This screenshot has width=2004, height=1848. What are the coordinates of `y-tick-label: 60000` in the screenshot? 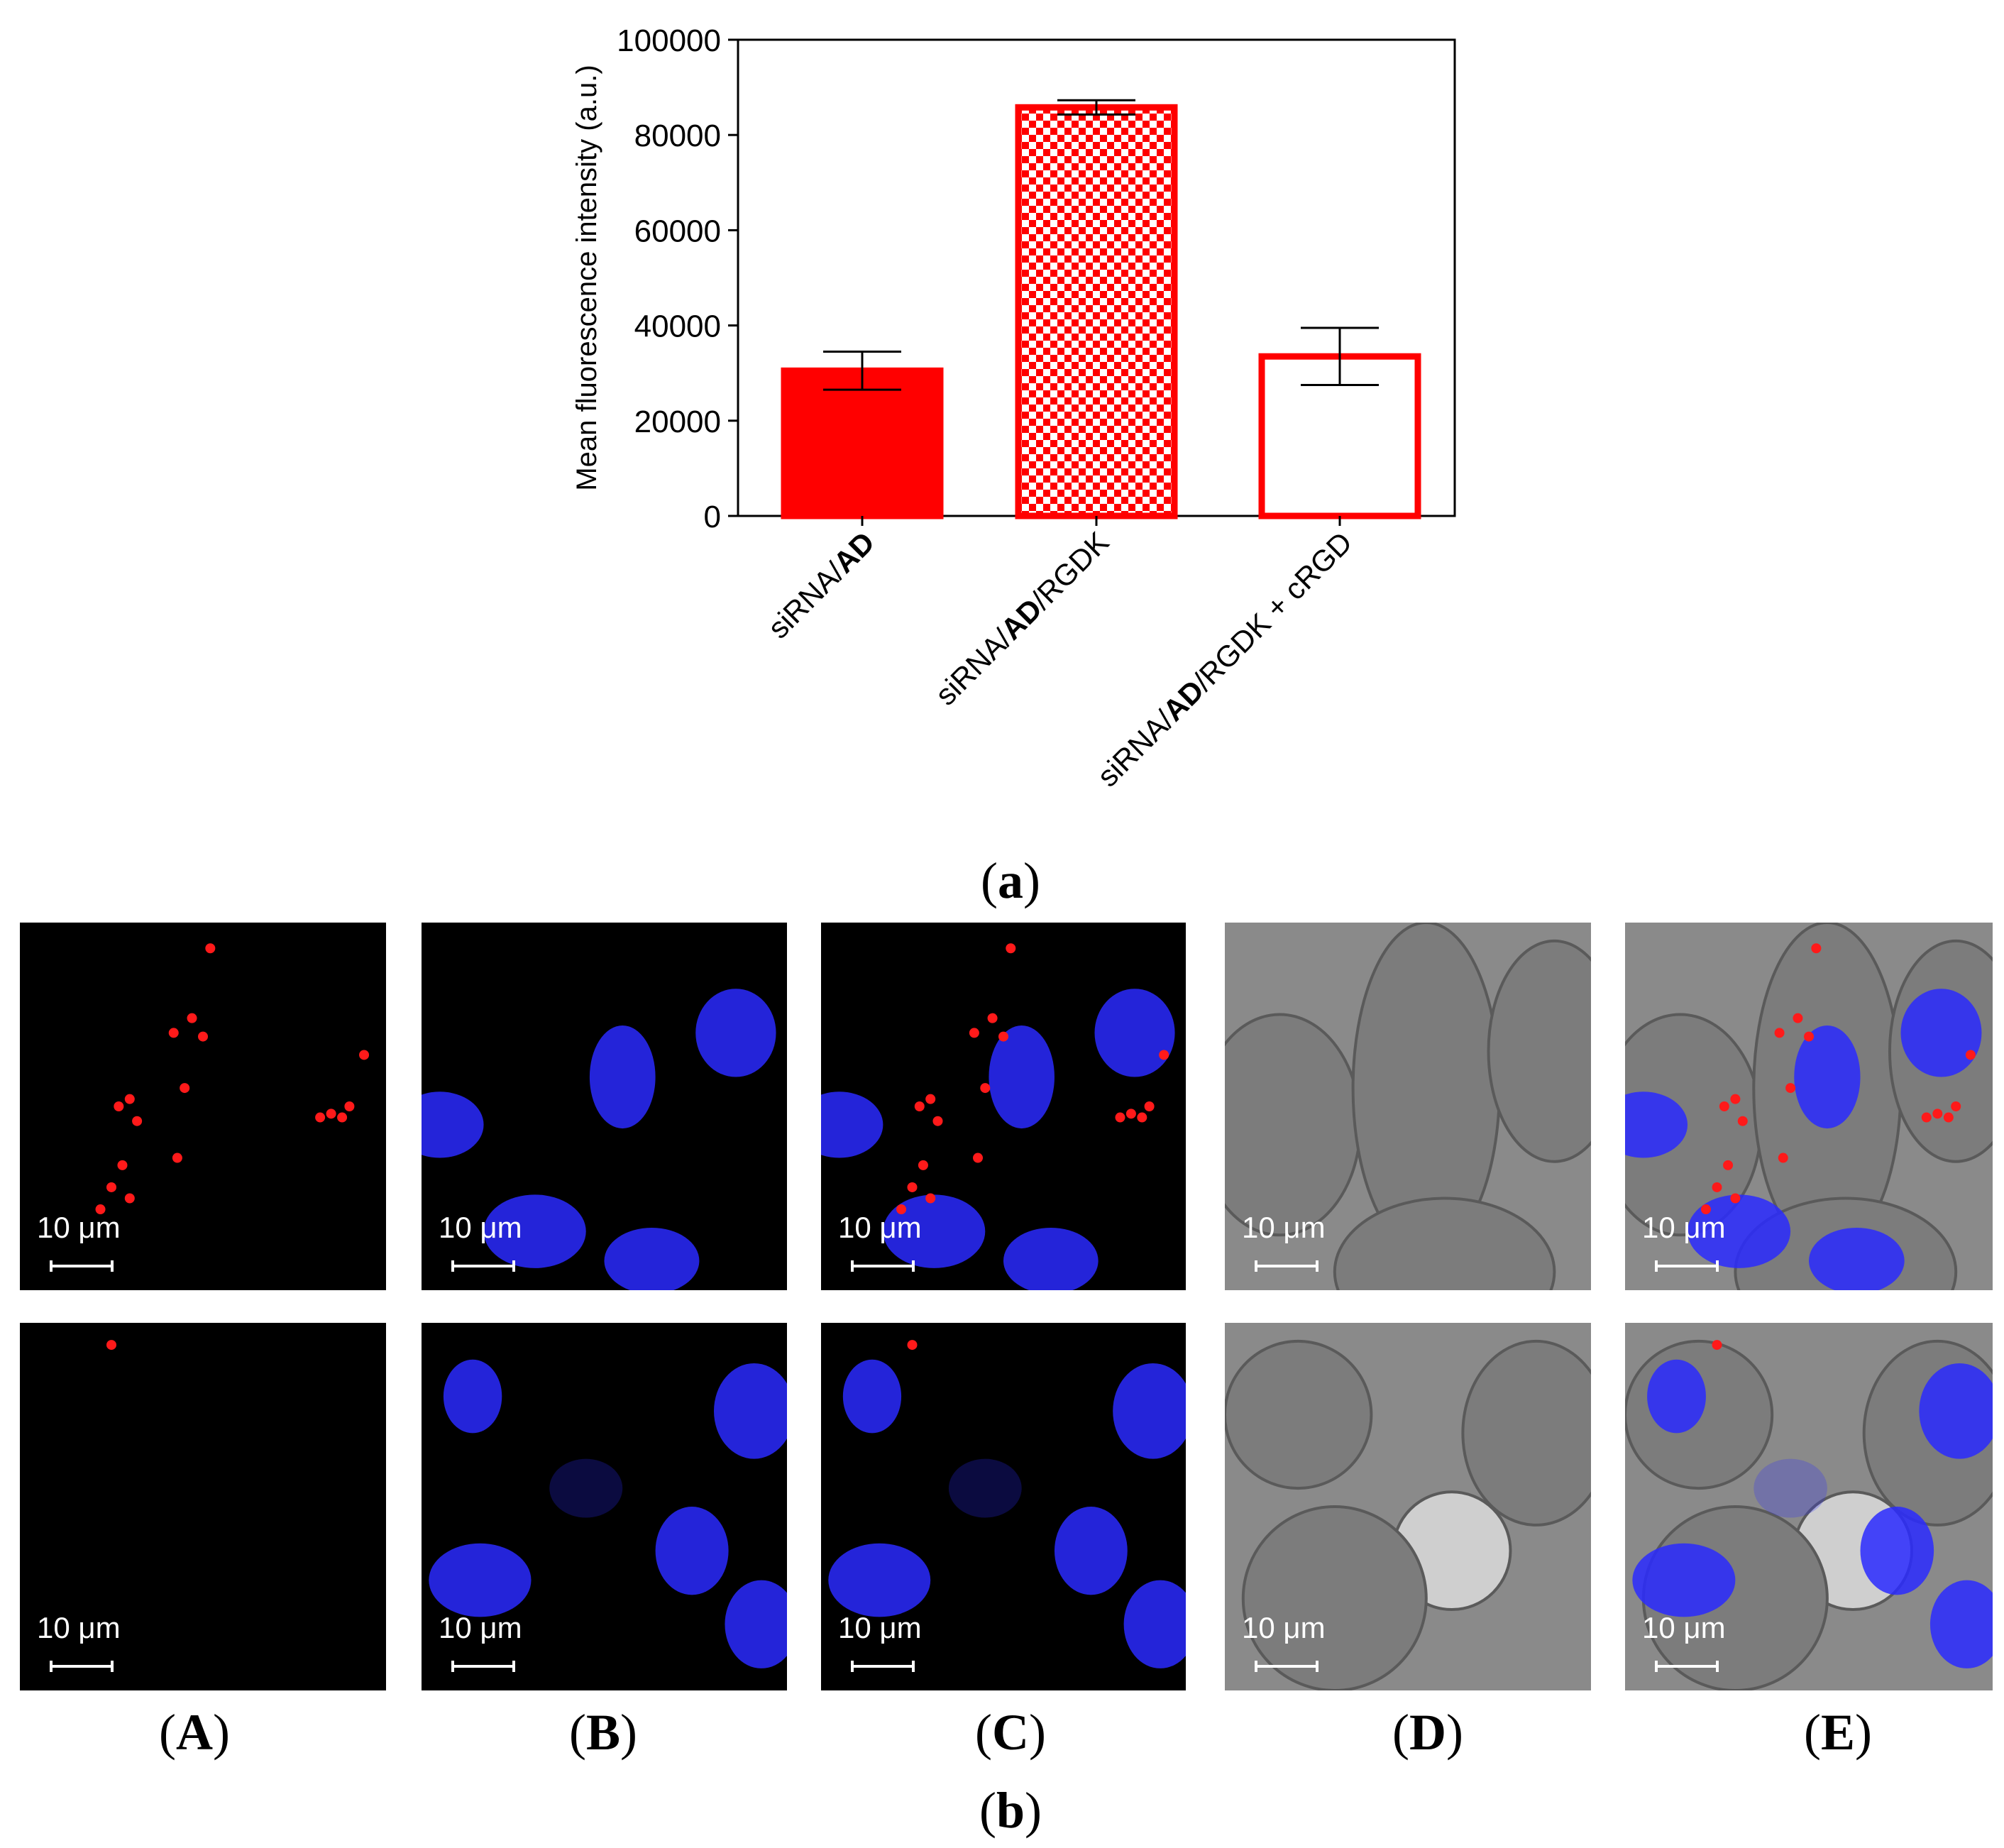 It's located at (677, 231).